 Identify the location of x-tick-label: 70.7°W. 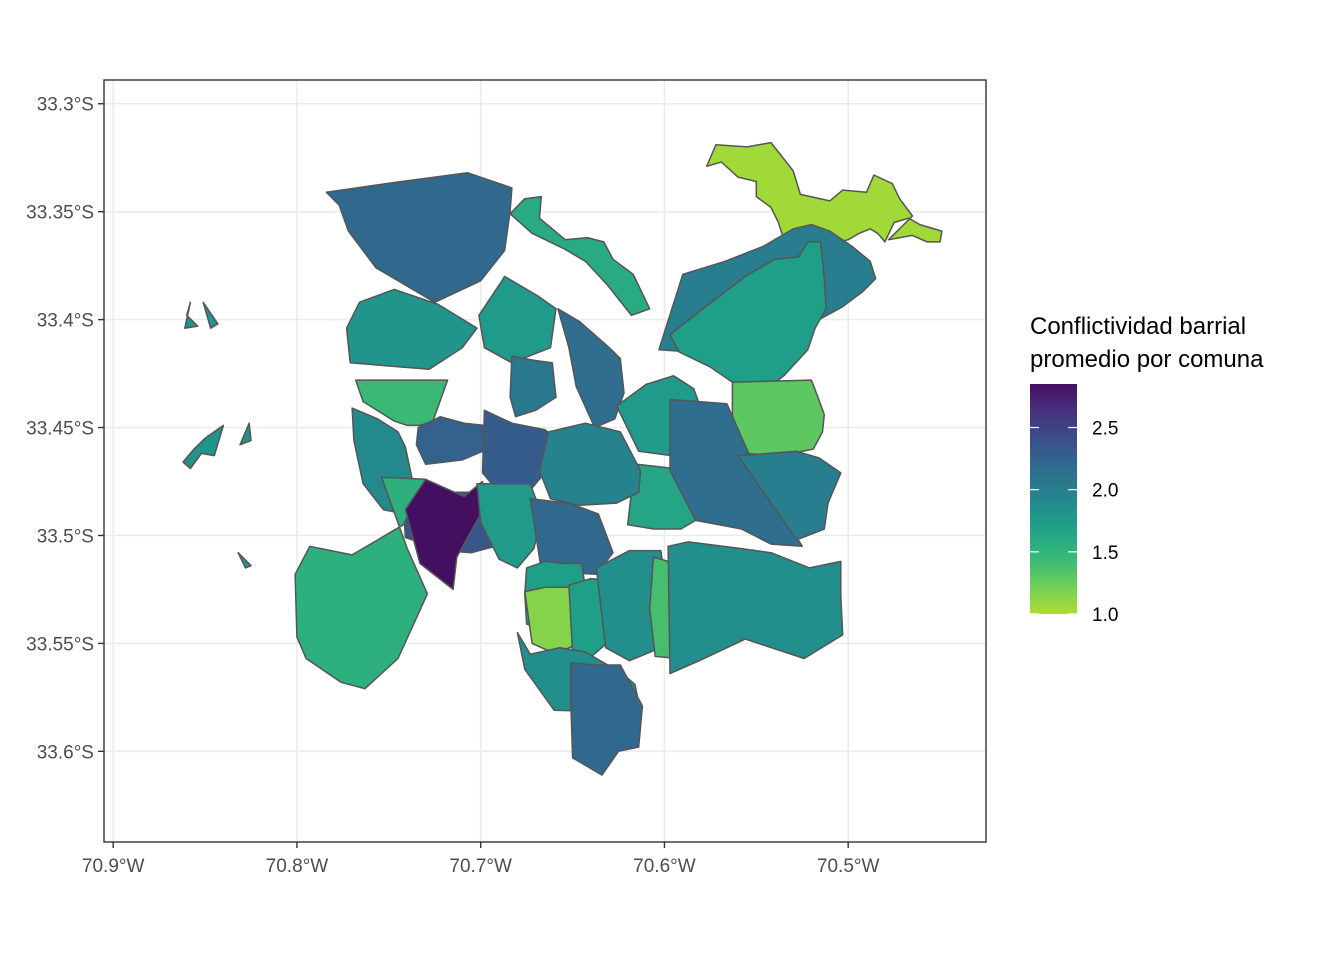
(480, 866).